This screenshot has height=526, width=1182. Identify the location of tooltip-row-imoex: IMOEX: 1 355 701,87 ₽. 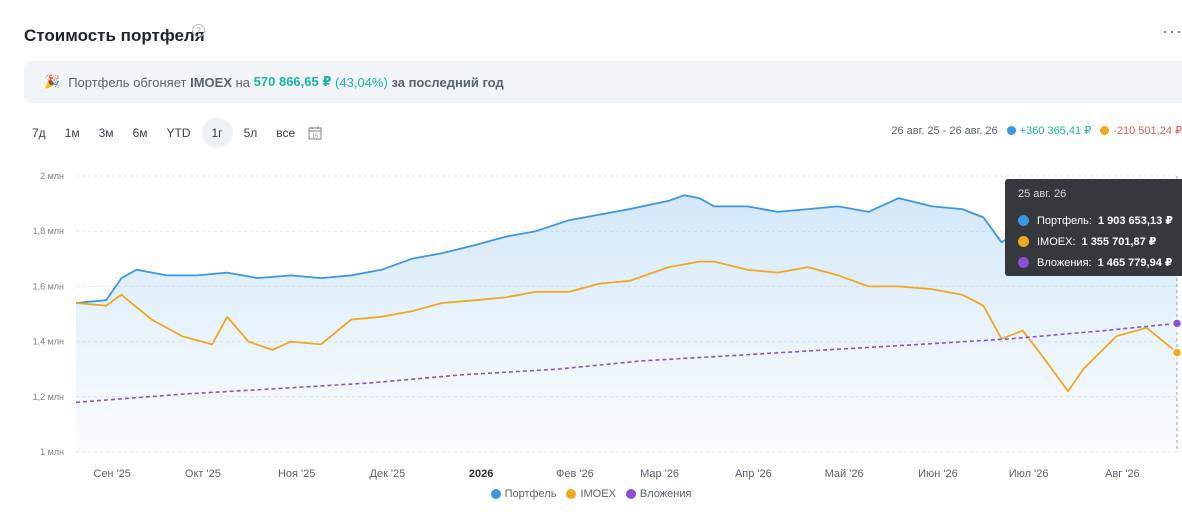
(1100, 241).